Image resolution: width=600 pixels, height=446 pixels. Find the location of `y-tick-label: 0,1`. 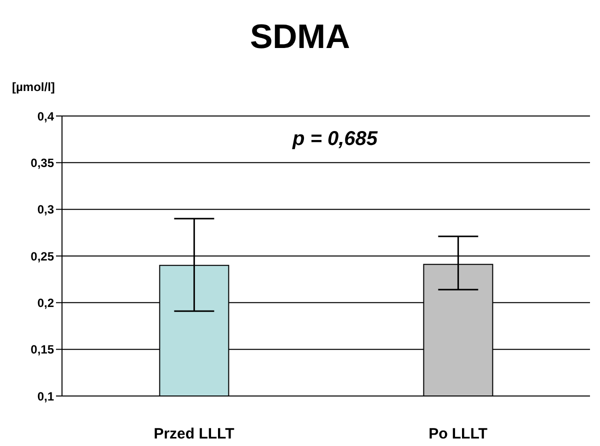

y-tick-label: 0,1 is located at coordinates (45, 396).